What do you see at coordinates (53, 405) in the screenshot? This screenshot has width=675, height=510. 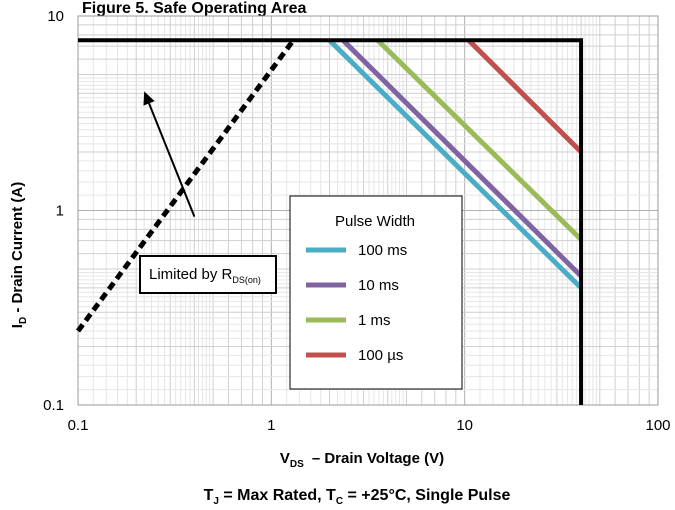 I see `y-tick-label: 0.1` at bounding box center [53, 405].